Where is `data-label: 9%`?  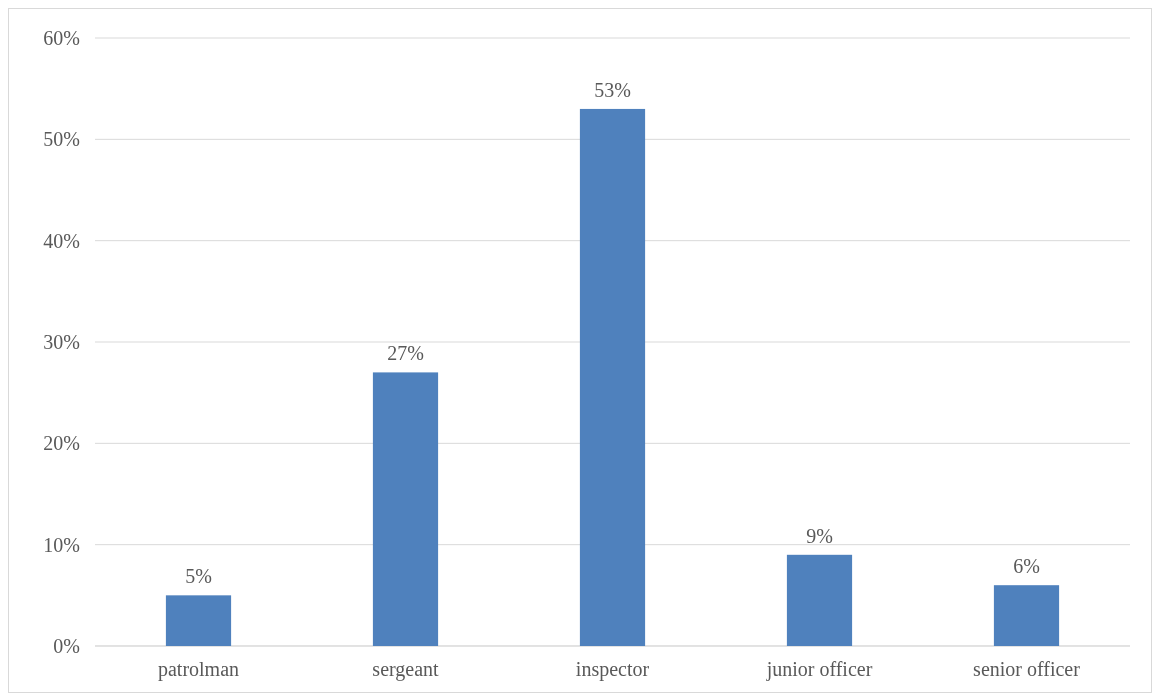
data-label: 9% is located at coordinates (819, 535).